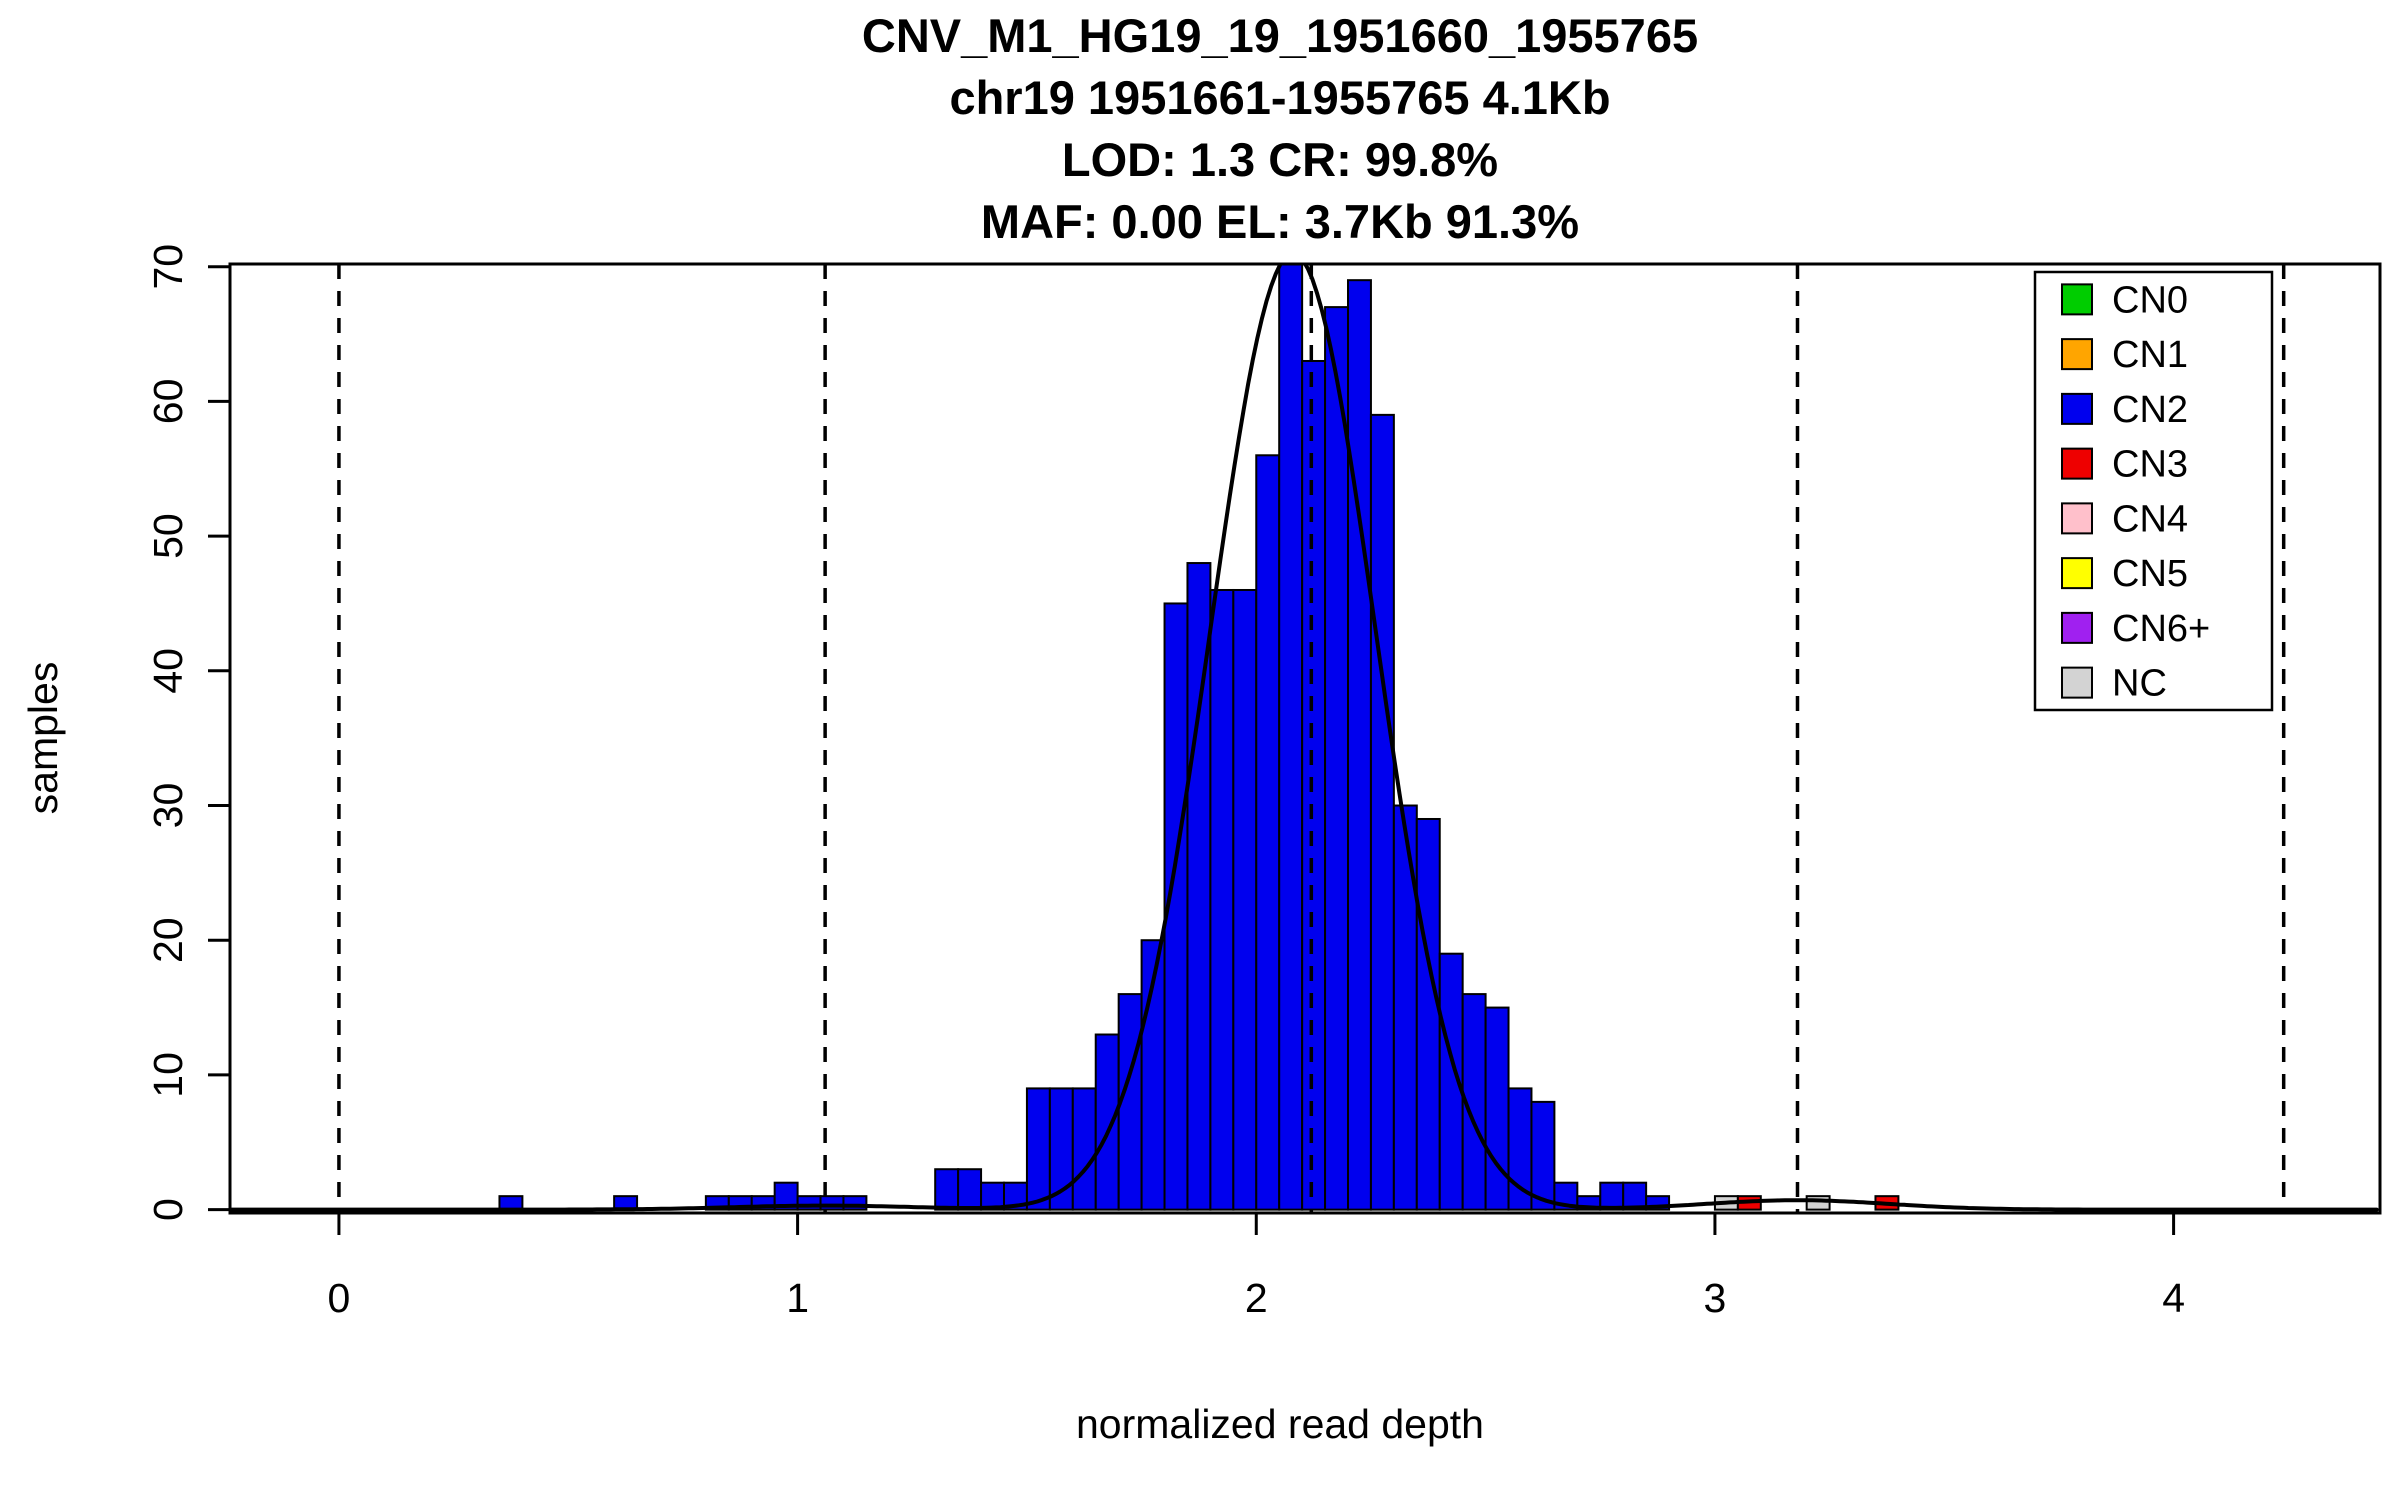 Image resolution: width=2400 pixels, height=1500 pixels. Describe the element at coordinates (339, 1298) in the screenshot. I see `x-tick-label: 0` at that location.